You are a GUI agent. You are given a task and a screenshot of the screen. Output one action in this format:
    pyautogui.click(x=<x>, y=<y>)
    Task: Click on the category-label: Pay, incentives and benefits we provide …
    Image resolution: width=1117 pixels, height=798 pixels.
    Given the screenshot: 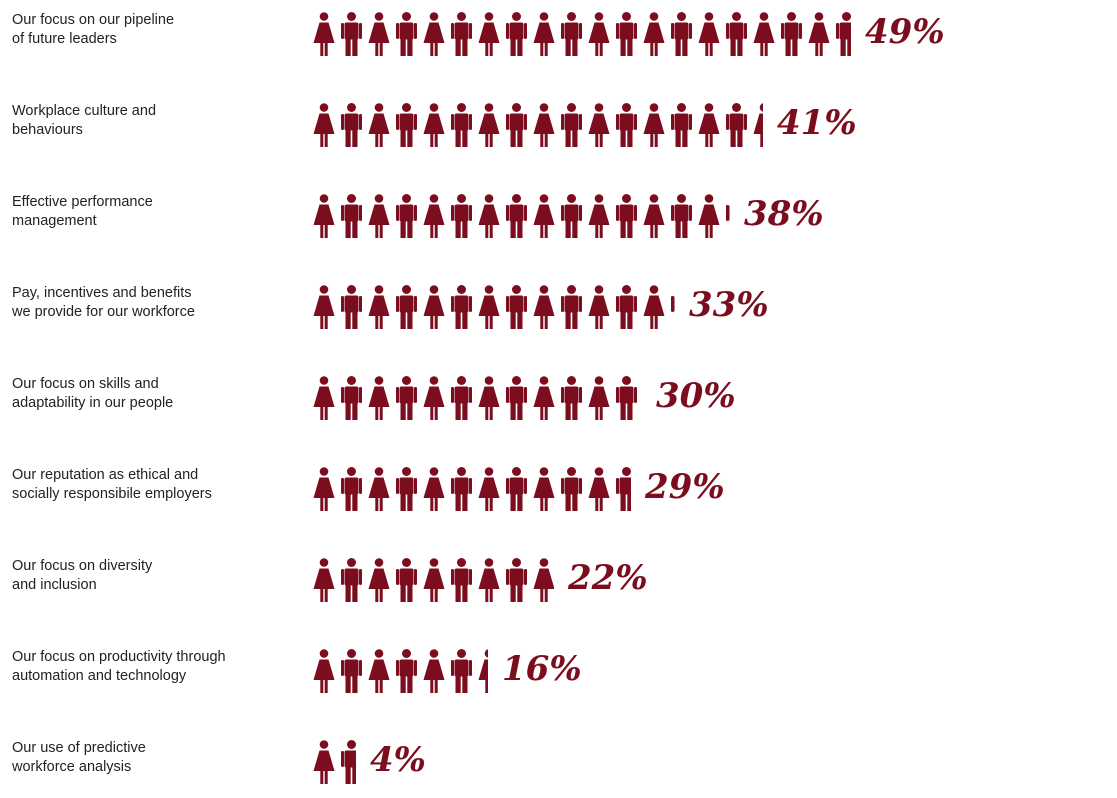 What is the action you would take?
    pyautogui.click(x=103, y=302)
    